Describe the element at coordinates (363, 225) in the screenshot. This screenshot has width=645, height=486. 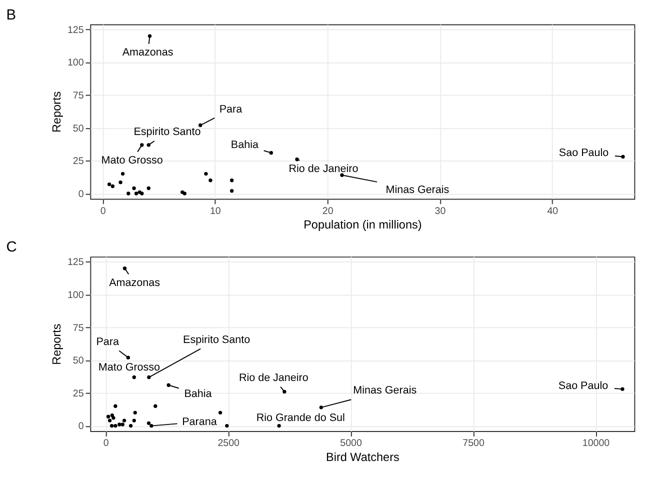
I see `x-axis-title: Population (in millions)` at that location.